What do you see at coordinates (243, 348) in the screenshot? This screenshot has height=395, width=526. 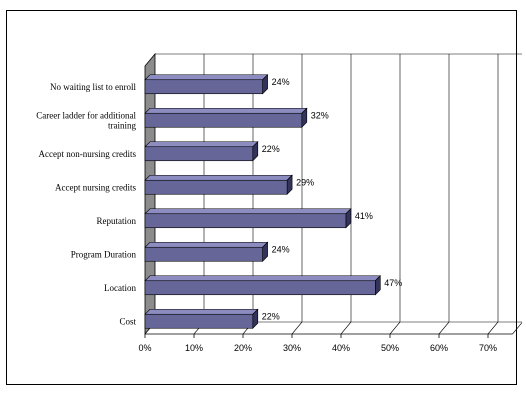 I see `x-tick-label: 20%` at bounding box center [243, 348].